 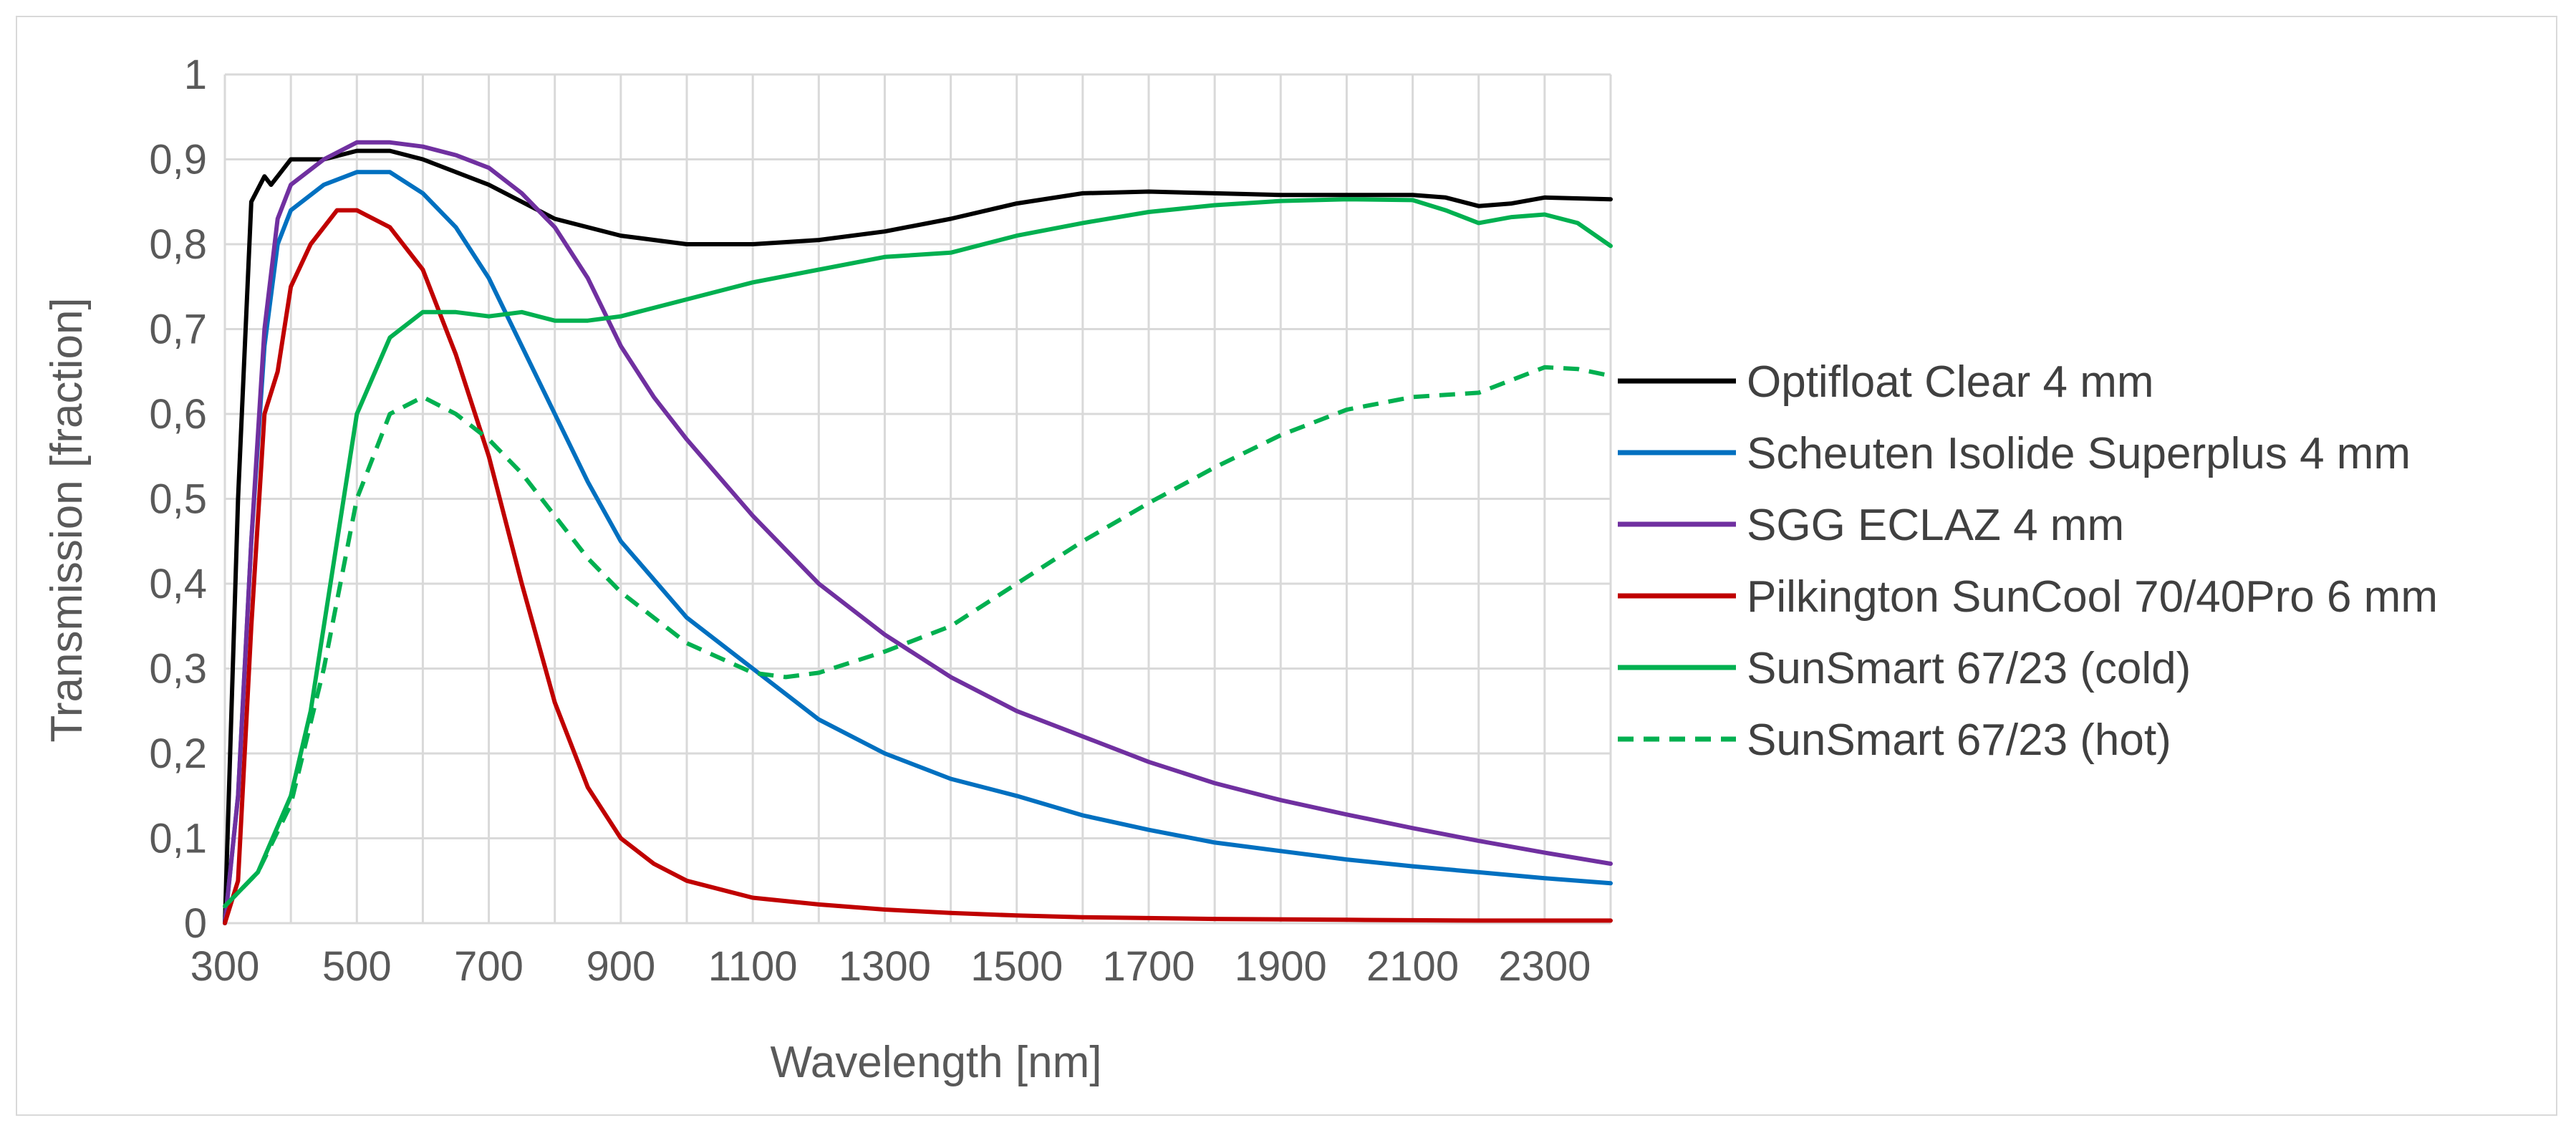 I want to click on x-tick-label: 900, so click(x=620, y=966).